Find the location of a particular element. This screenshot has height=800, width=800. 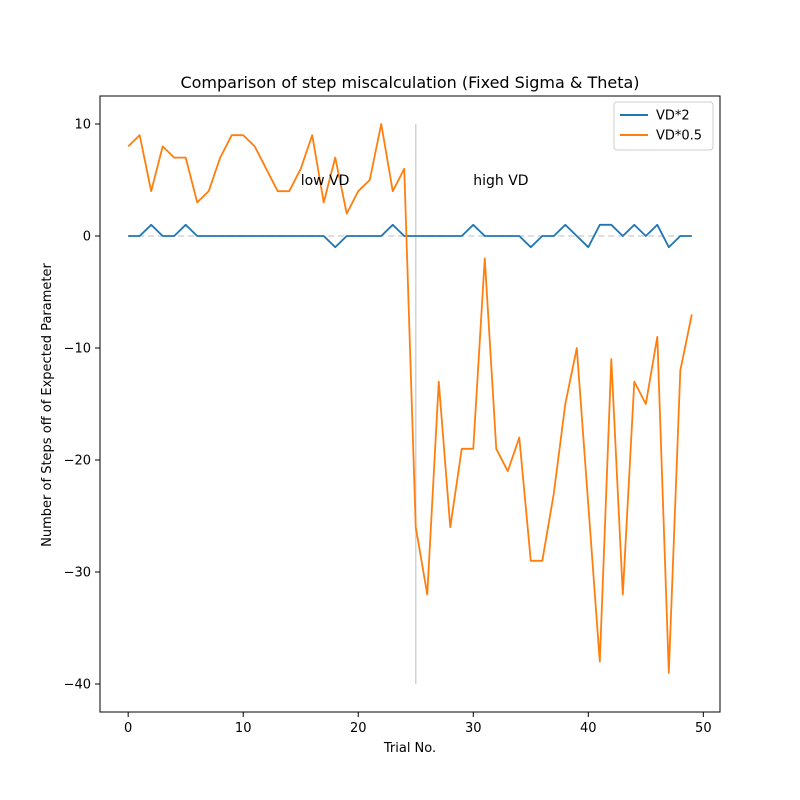

y-tick-label: −20 is located at coordinates (77, 461).